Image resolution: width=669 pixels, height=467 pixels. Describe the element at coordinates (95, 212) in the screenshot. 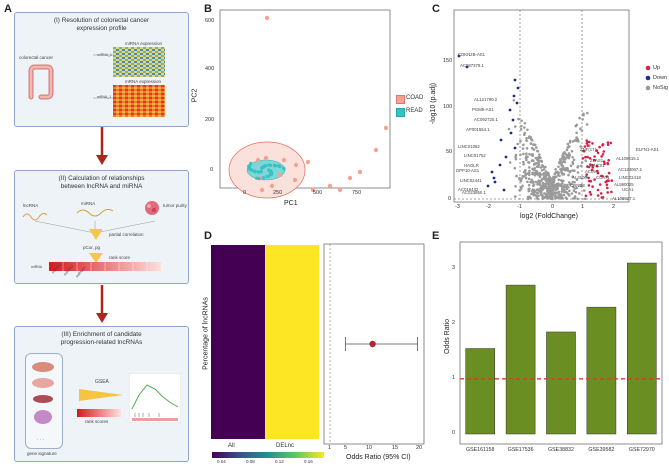

I see `mirna-icon` at that location.